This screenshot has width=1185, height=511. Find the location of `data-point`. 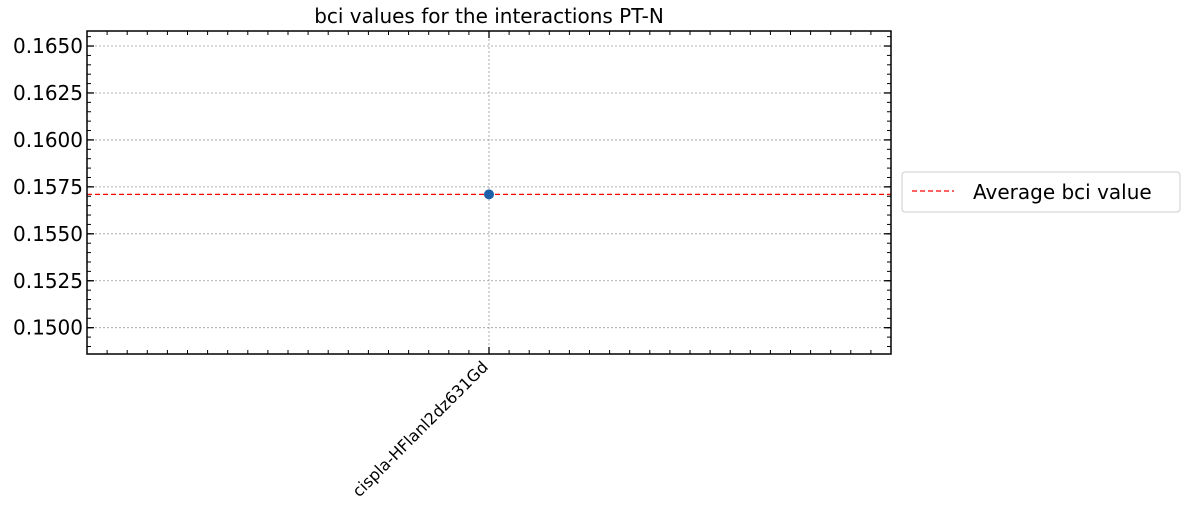

data-point is located at coordinates (489, 194).